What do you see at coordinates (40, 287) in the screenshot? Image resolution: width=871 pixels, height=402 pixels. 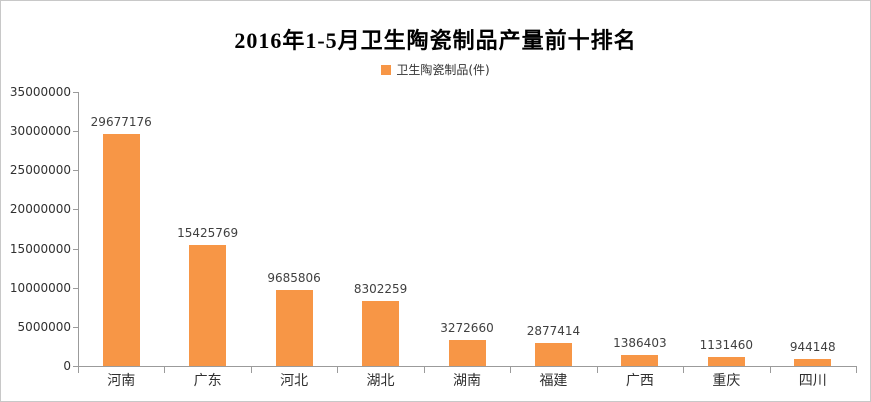 I see `y-tick-label: 10000000` at bounding box center [40, 287].